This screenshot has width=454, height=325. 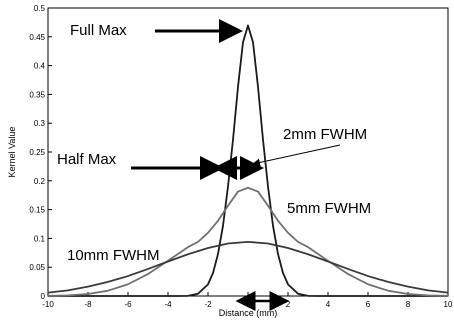 I want to click on annotation-2mm-fwhm: 2mm FWHM, so click(x=325, y=134).